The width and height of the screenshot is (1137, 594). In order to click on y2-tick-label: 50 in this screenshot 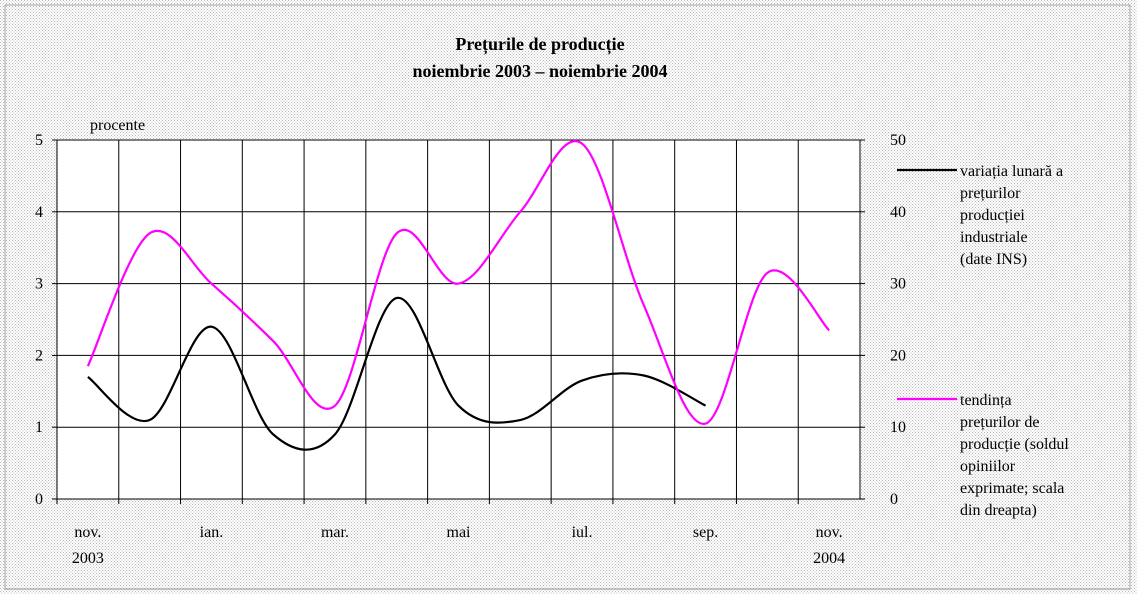, I will do `click(898, 140)`.